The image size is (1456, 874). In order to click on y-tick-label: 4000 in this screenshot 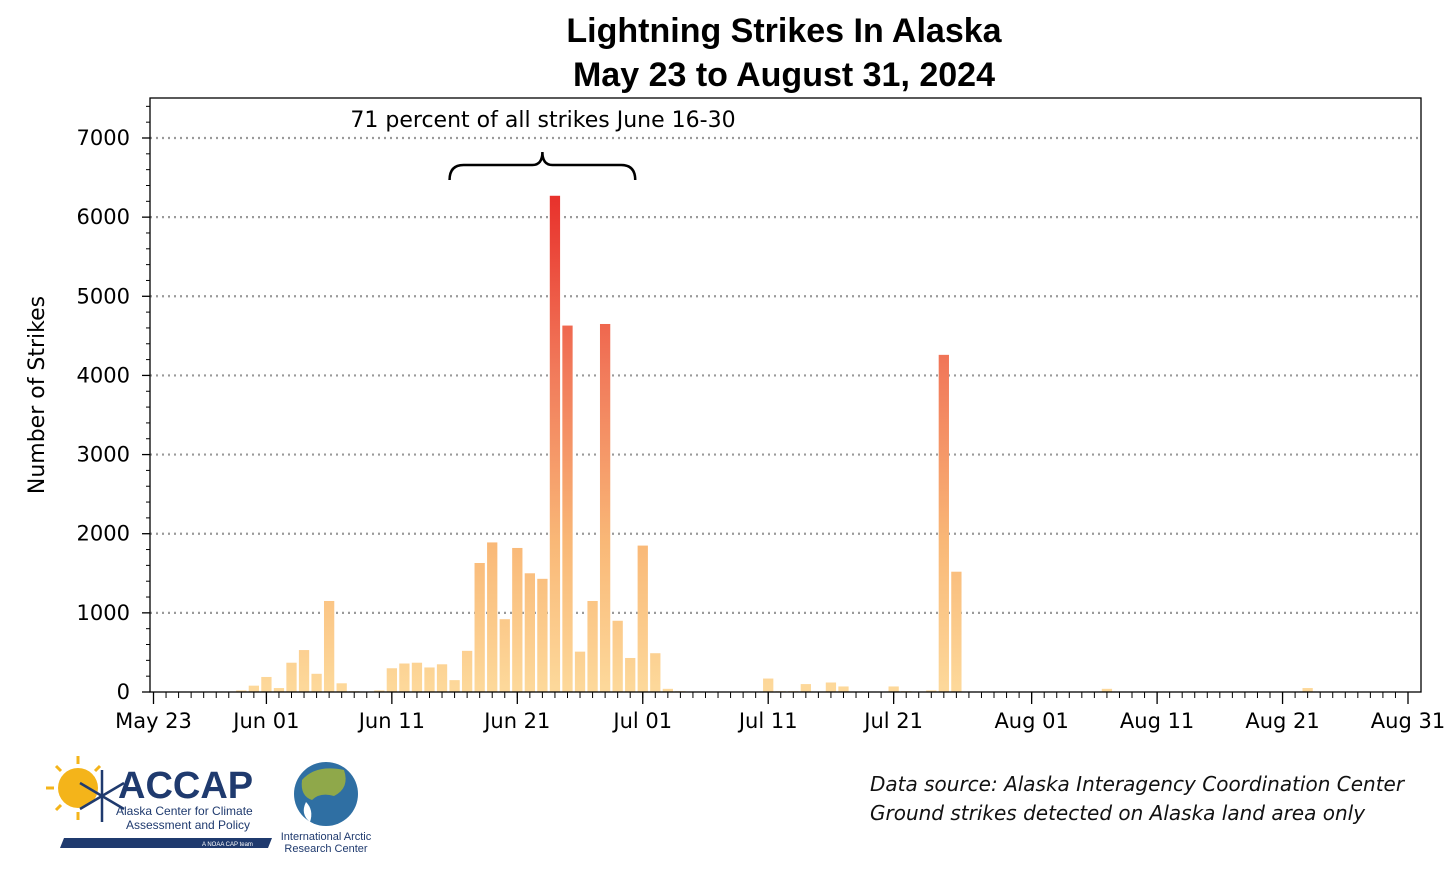, I will do `click(103, 375)`.